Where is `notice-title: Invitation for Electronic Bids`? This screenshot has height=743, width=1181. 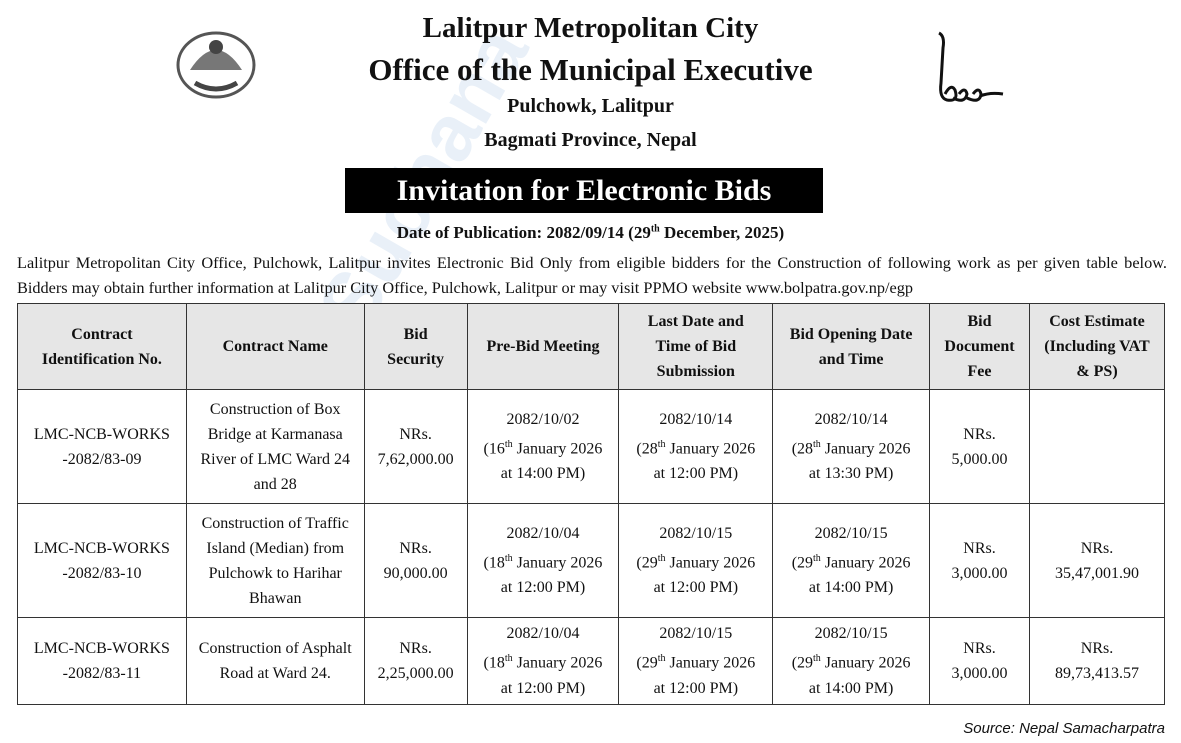
notice-title: Invitation for Electronic Bids is located at coordinates (584, 190).